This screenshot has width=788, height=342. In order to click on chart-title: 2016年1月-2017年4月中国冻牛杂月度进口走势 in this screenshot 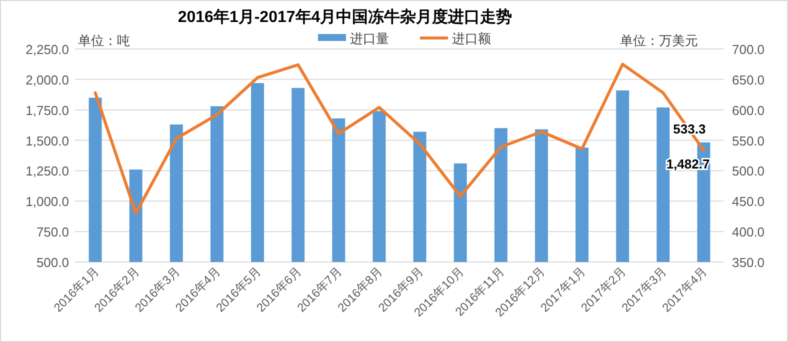, I will do `click(345, 16)`.